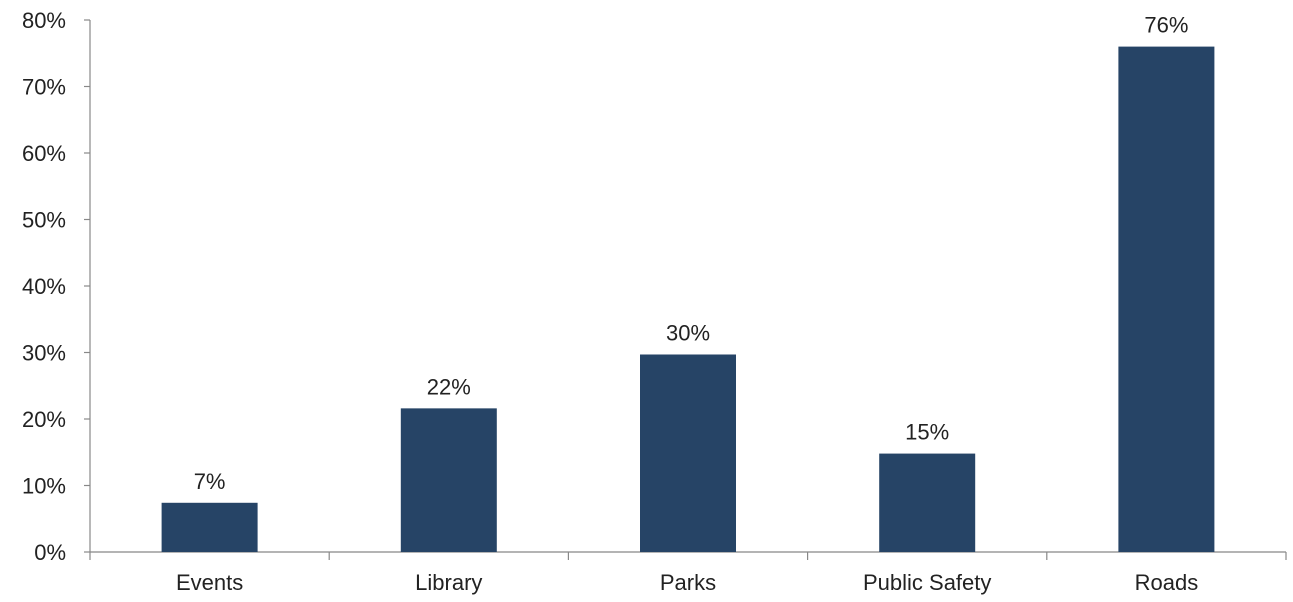 This screenshot has height=602, width=1293. Describe the element at coordinates (44, 353) in the screenshot. I see `y-tick-label: 30%` at that location.